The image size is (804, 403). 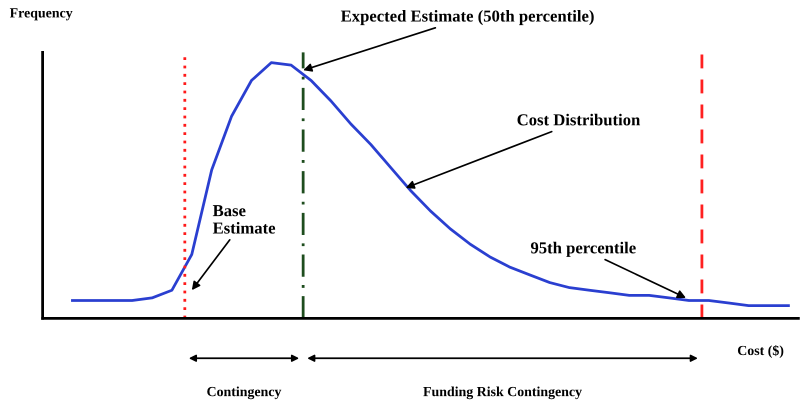 I want to click on annotation: 95th percentile, so click(x=583, y=249).